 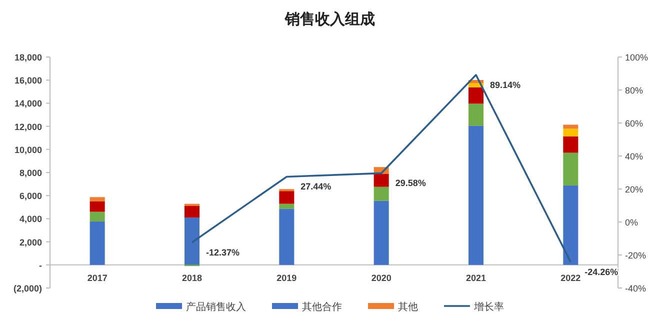 I want to click on legend-label: 其他, so click(x=408, y=307).